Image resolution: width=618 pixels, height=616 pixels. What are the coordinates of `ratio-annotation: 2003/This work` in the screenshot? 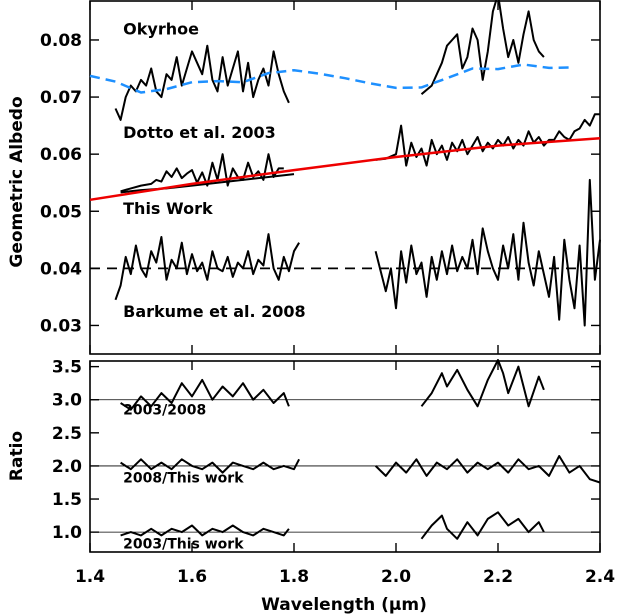 It's located at (183, 545).